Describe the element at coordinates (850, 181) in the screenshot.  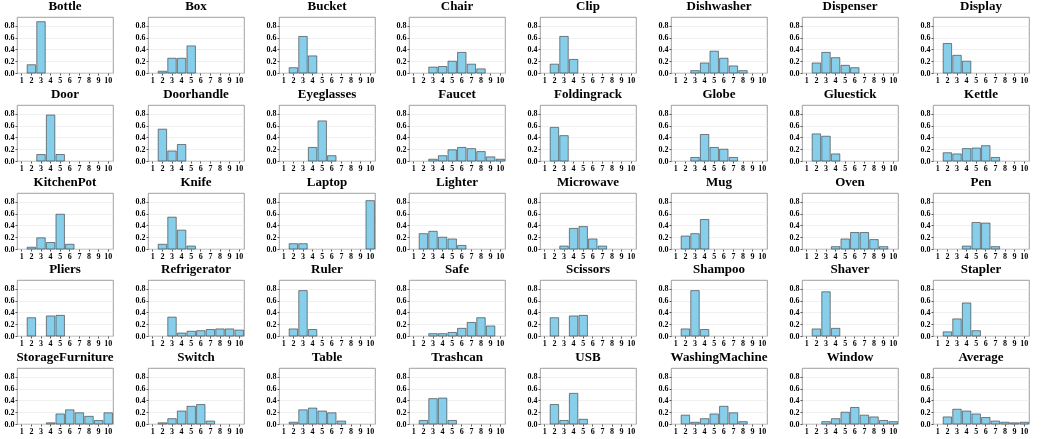
I see `chart-title: Oven` at that location.